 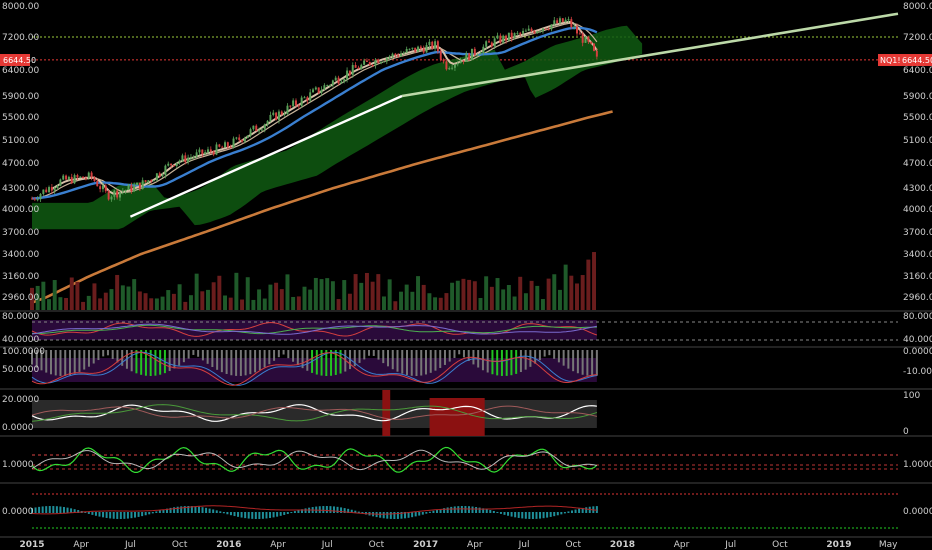 What do you see at coordinates (917, 38) in the screenshot?
I see `y-tick-right: 7200.00` at bounding box center [917, 38].